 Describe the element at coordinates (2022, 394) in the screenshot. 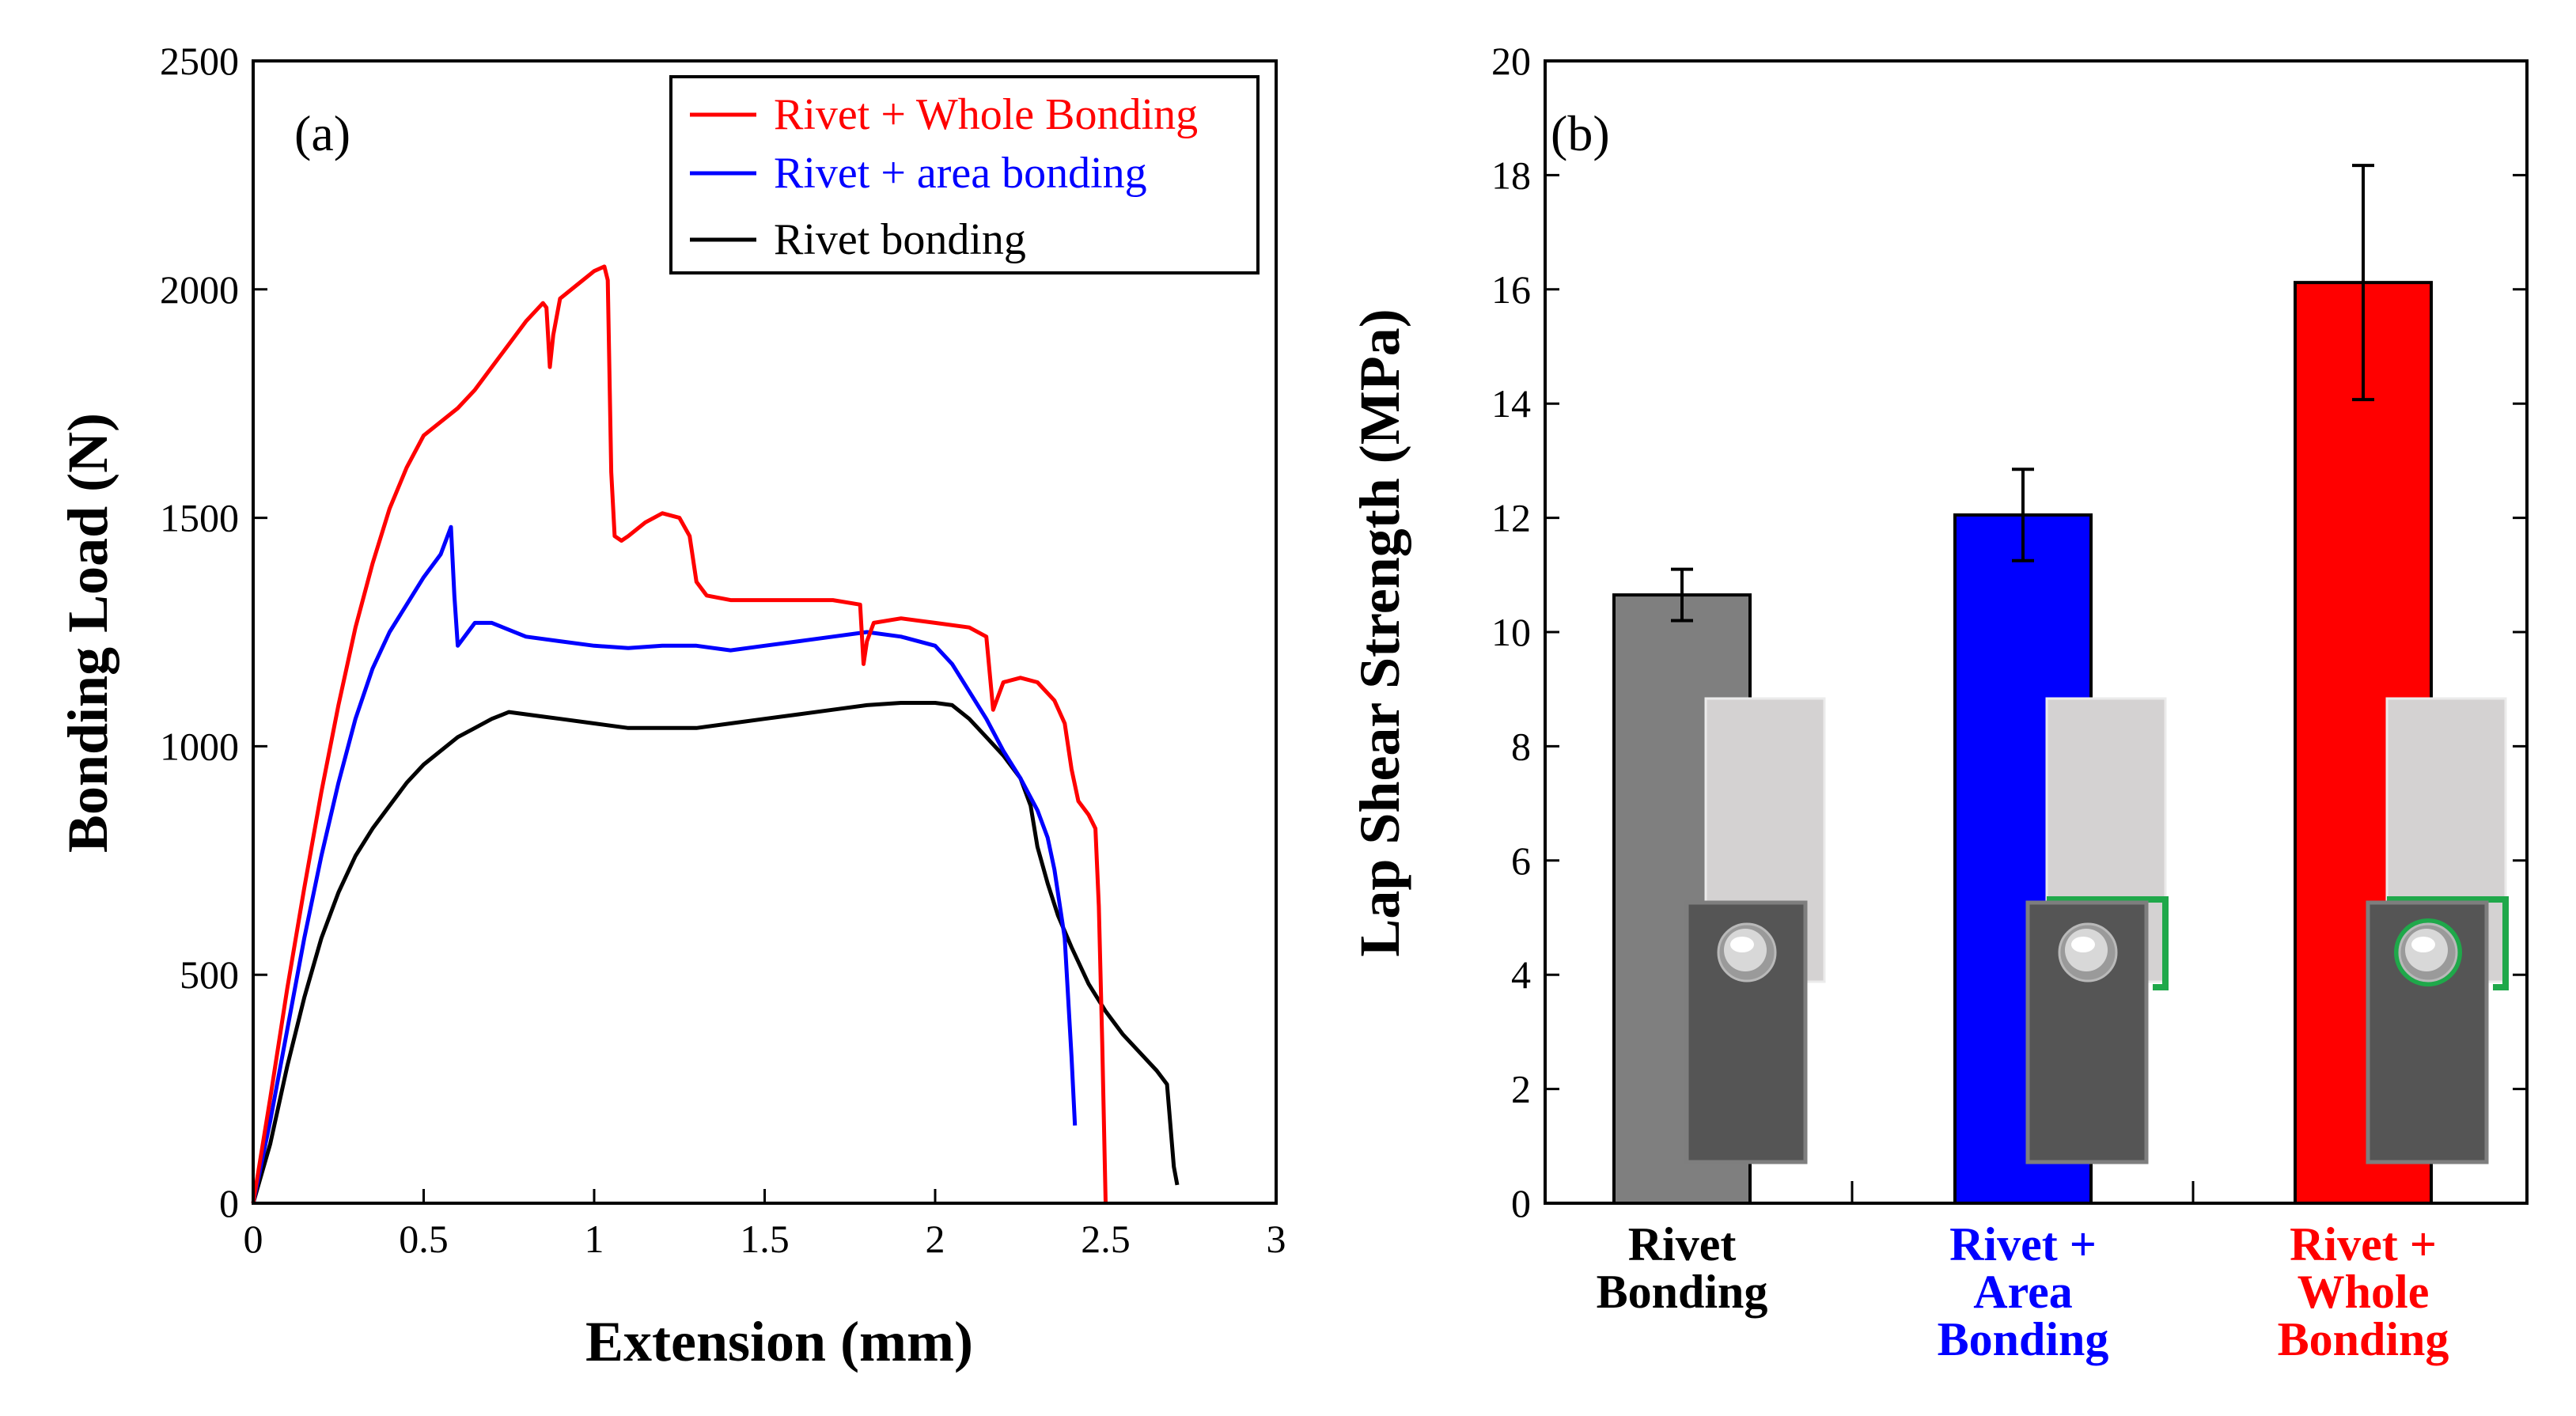

I see `error-bars` at that location.